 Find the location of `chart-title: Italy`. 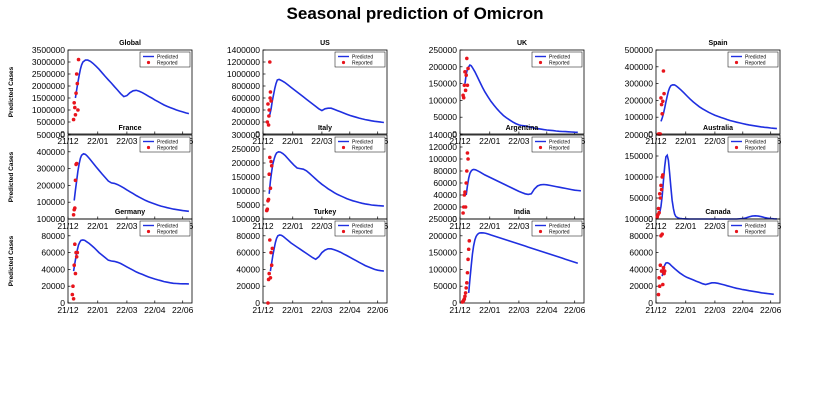

chart-title: Italy is located at coordinates (325, 128).